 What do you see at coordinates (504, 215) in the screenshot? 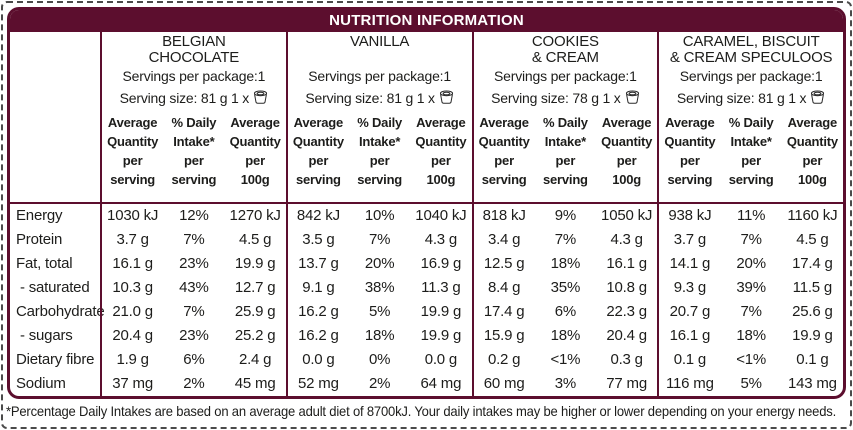
I see `value-cell: 818 kJ` at bounding box center [504, 215].